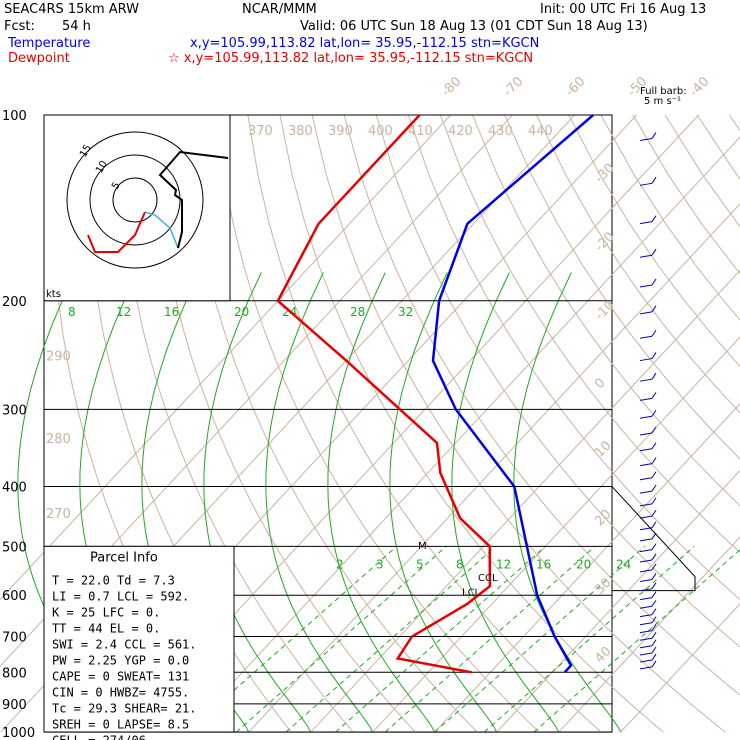 This screenshot has width=740, height=740. I want to click on fcst-value: 54 h, so click(76, 26).